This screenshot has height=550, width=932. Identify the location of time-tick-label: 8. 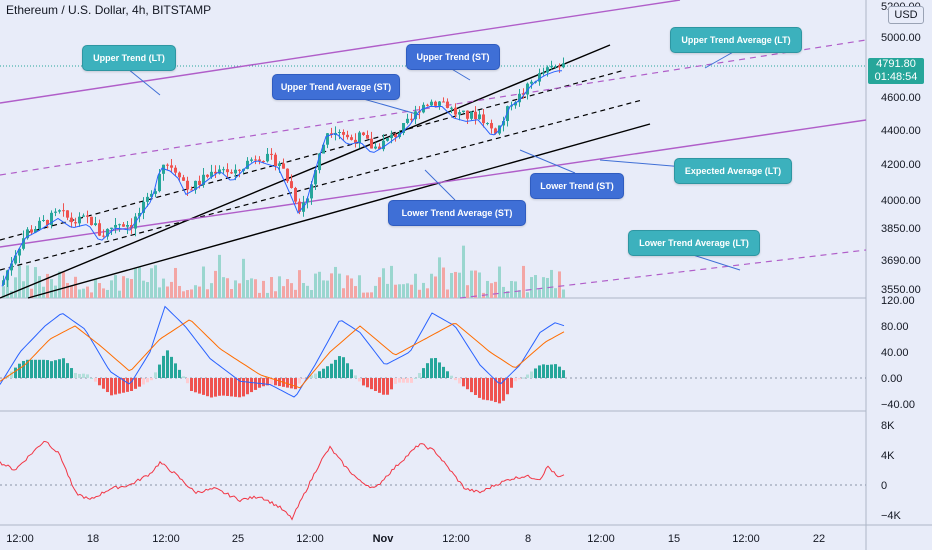
(528, 539).